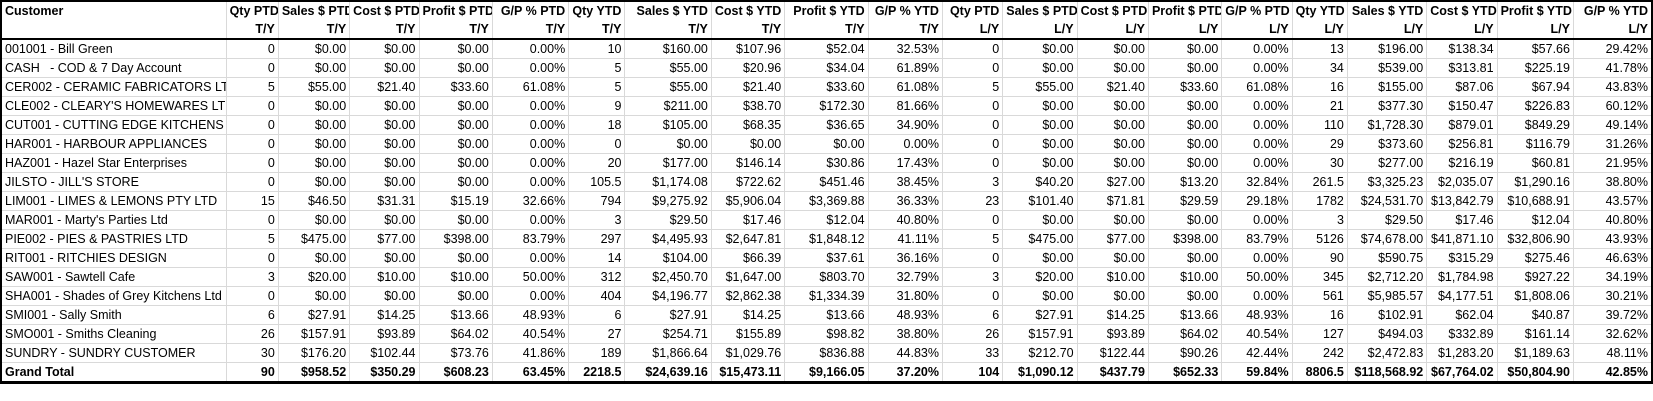 This screenshot has height=401, width=1653. Describe the element at coordinates (455, 373) in the screenshot. I see `value-cell: $608.23` at that location.